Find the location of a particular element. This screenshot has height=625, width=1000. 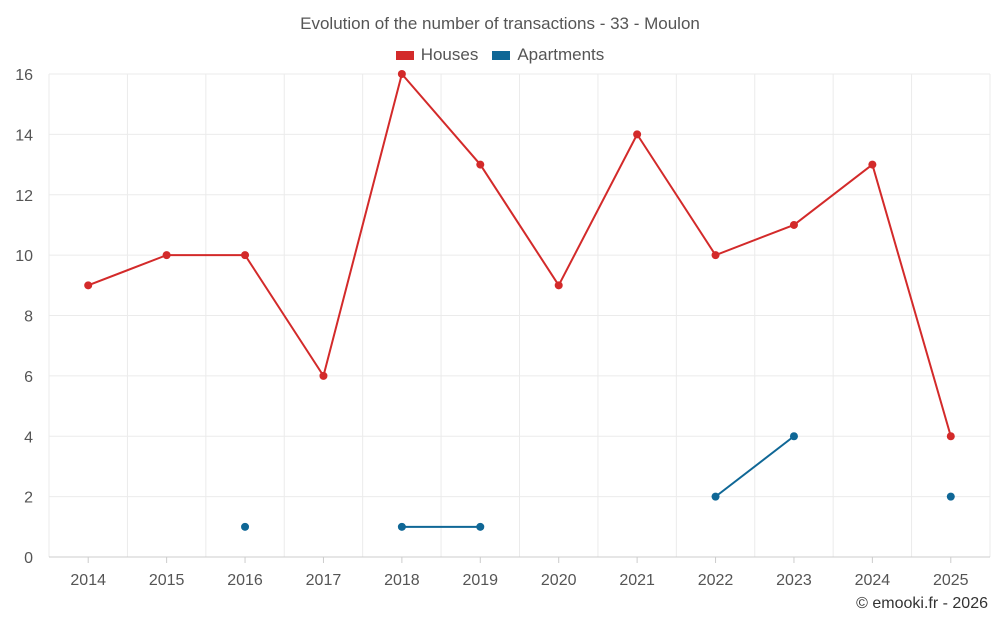

x-tick-label-2014: 2014 is located at coordinates (88, 580).